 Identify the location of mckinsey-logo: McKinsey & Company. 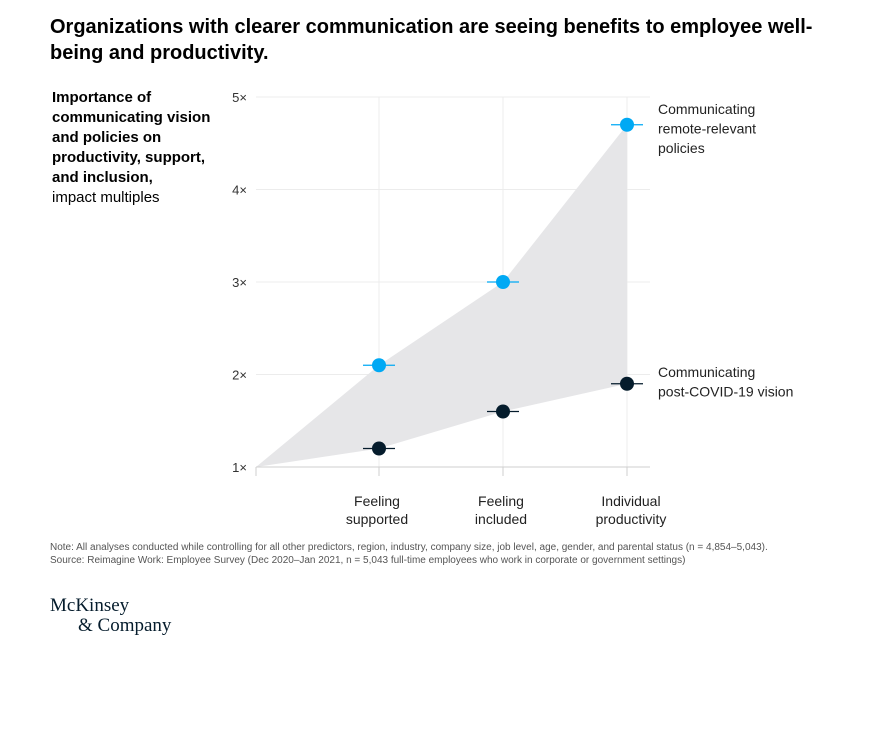
(110, 616).